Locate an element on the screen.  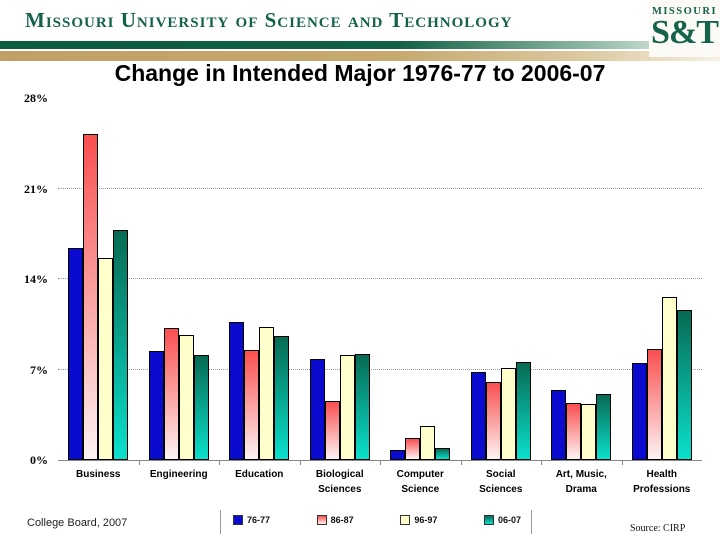
y-axis-labels: 0% 7% 14% 21% 28% is located at coordinates (26, 279).